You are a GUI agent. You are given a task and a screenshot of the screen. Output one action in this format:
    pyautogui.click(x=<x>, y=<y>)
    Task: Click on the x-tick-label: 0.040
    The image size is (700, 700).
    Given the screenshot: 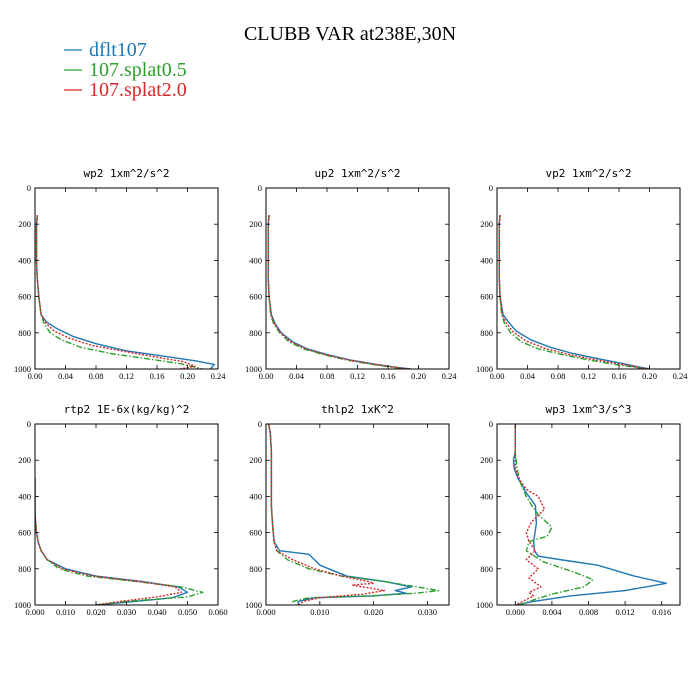 What is the action you would take?
    pyautogui.click(x=156, y=612)
    